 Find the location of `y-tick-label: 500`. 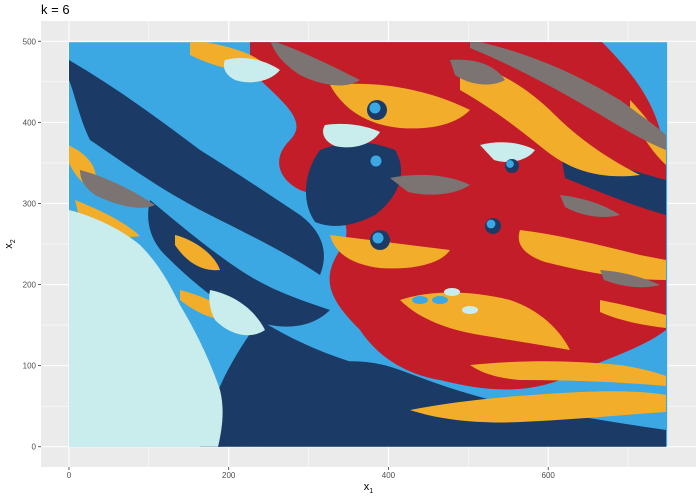

y-tick-label: 500 is located at coordinates (30, 41).